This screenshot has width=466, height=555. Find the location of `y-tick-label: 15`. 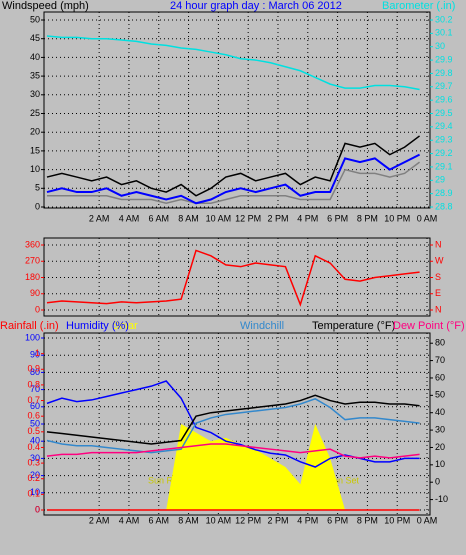

y-tick-label: 15 is located at coordinates (35, 150).